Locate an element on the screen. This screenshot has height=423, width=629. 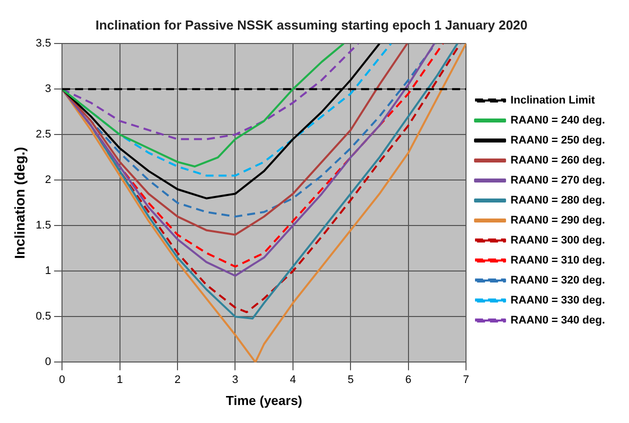
y-axis-title: Inclination (deg.) is located at coordinates (19, 202).